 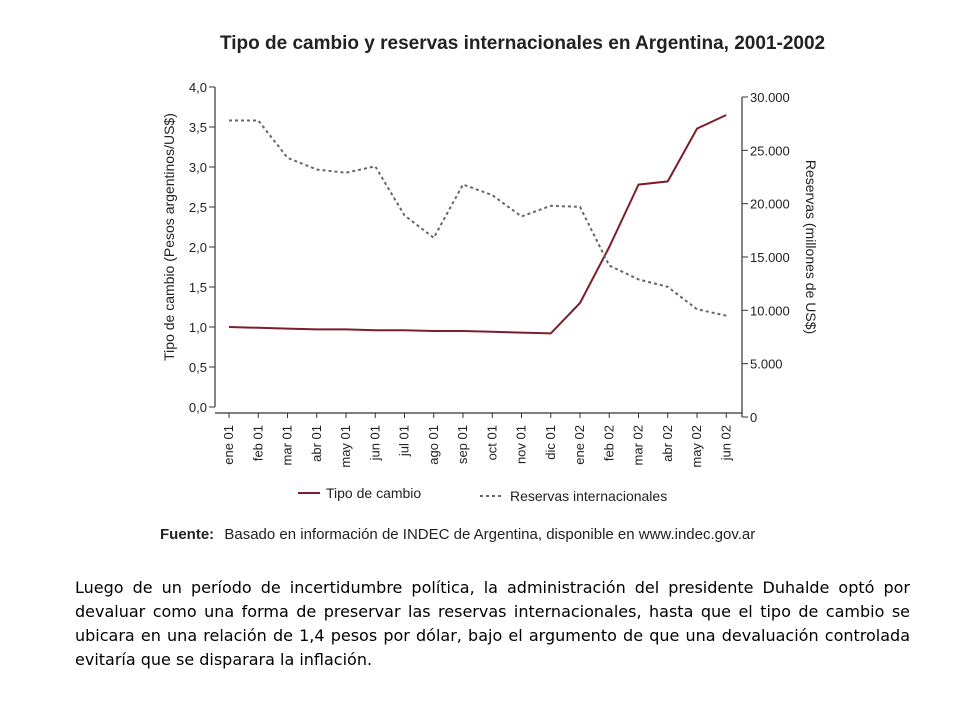 I want to click on x-tick-label: ago 01, so click(x=433, y=445).